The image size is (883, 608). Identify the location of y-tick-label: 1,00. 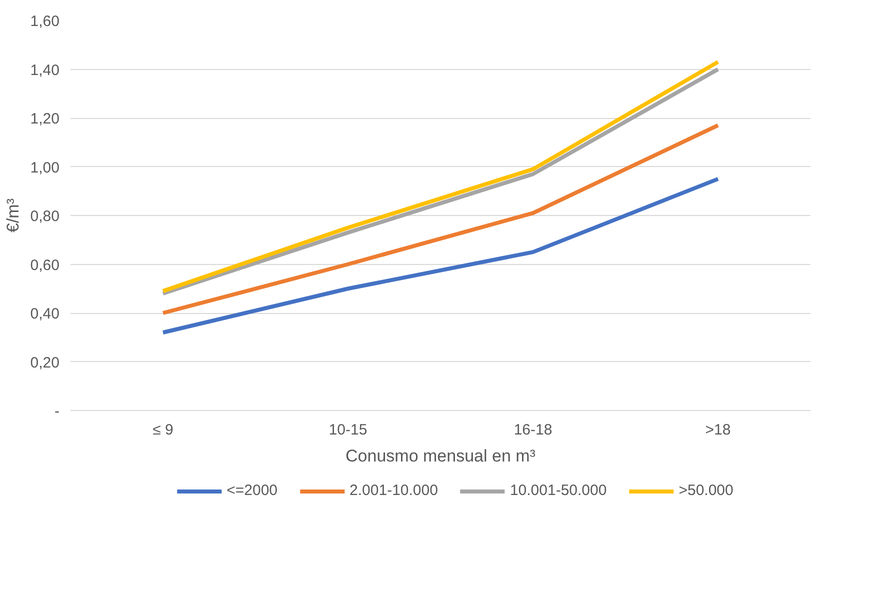
(45, 167).